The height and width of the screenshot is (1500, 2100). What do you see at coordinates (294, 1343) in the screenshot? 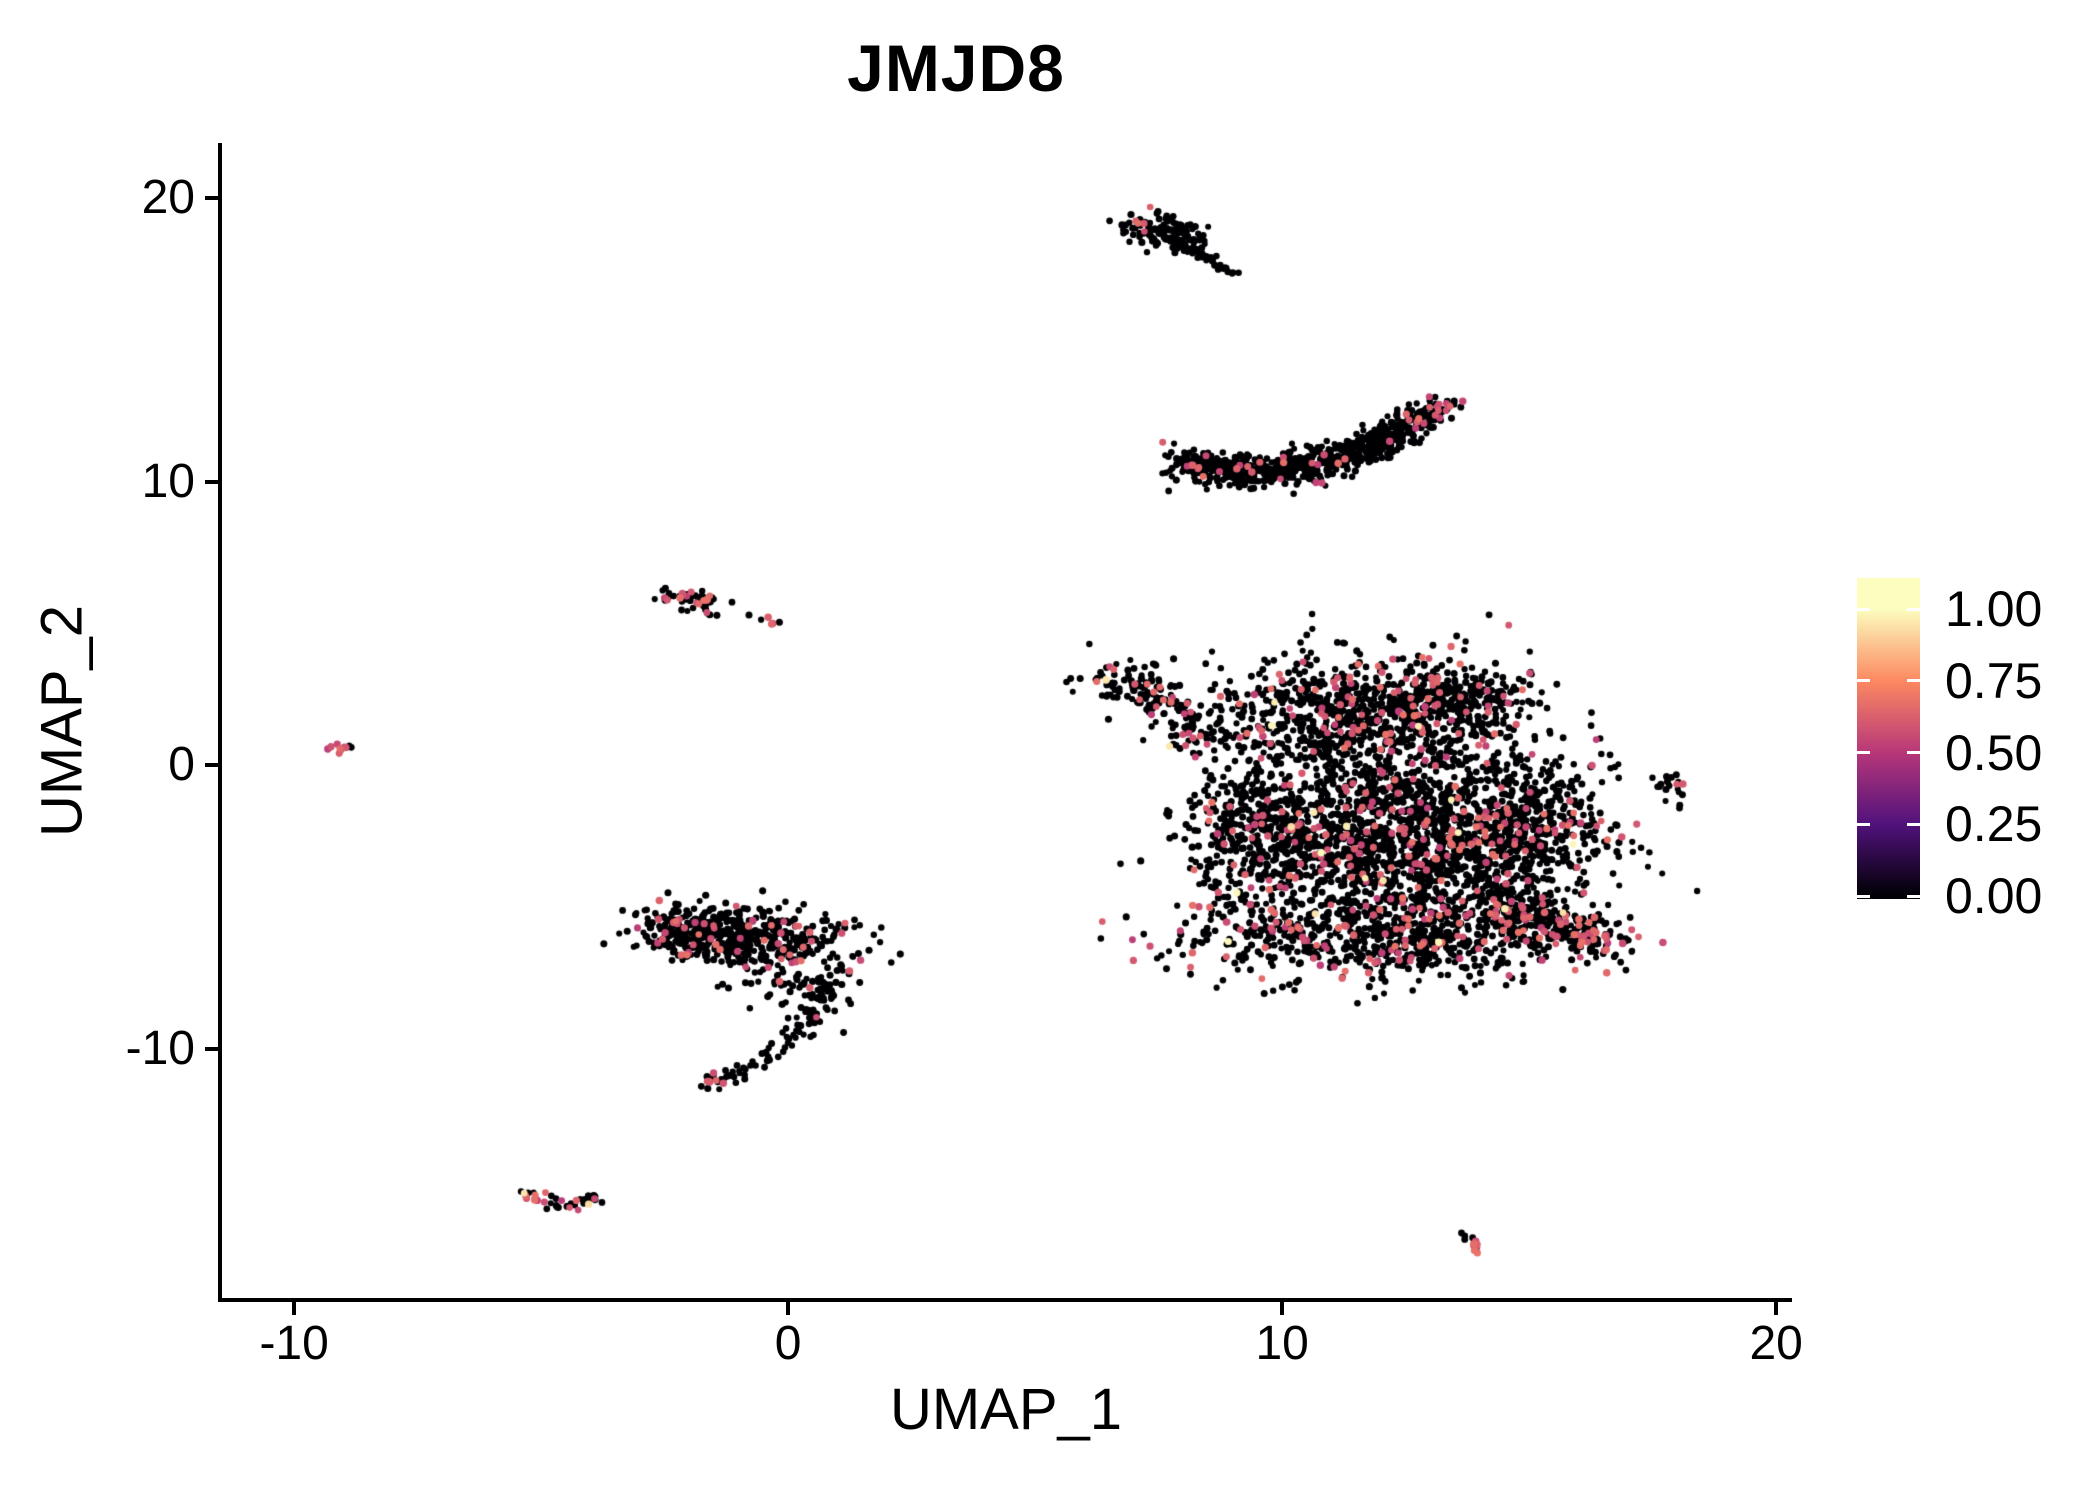
I see `x-tick-label: -10` at bounding box center [294, 1343].